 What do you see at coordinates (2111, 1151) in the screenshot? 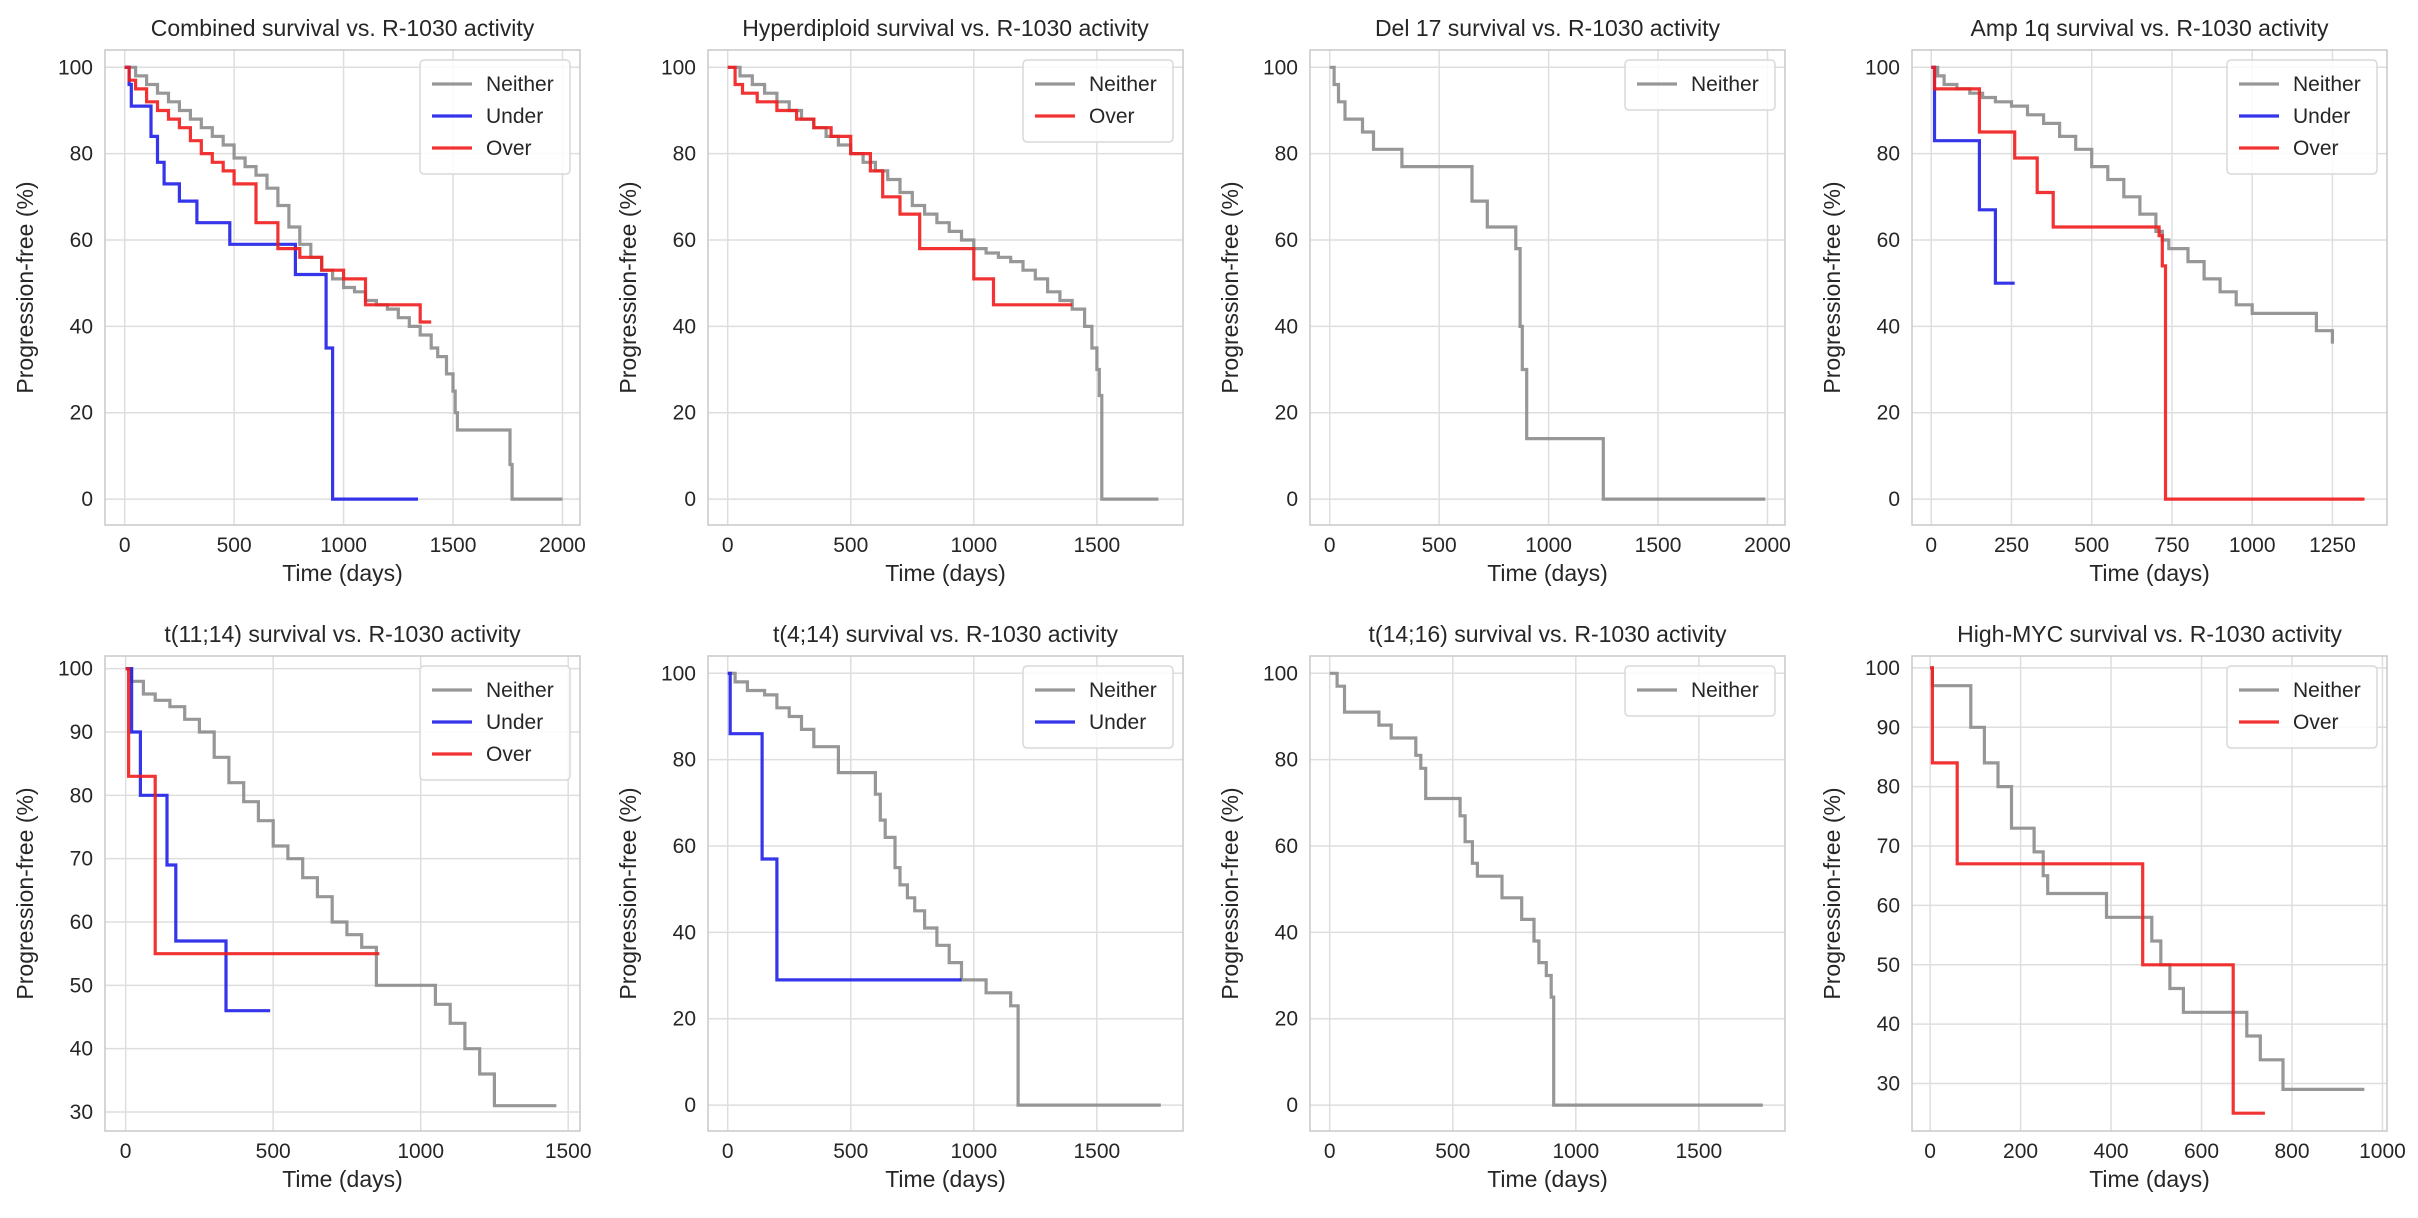
I see `x-tick-label: 400` at bounding box center [2111, 1151].